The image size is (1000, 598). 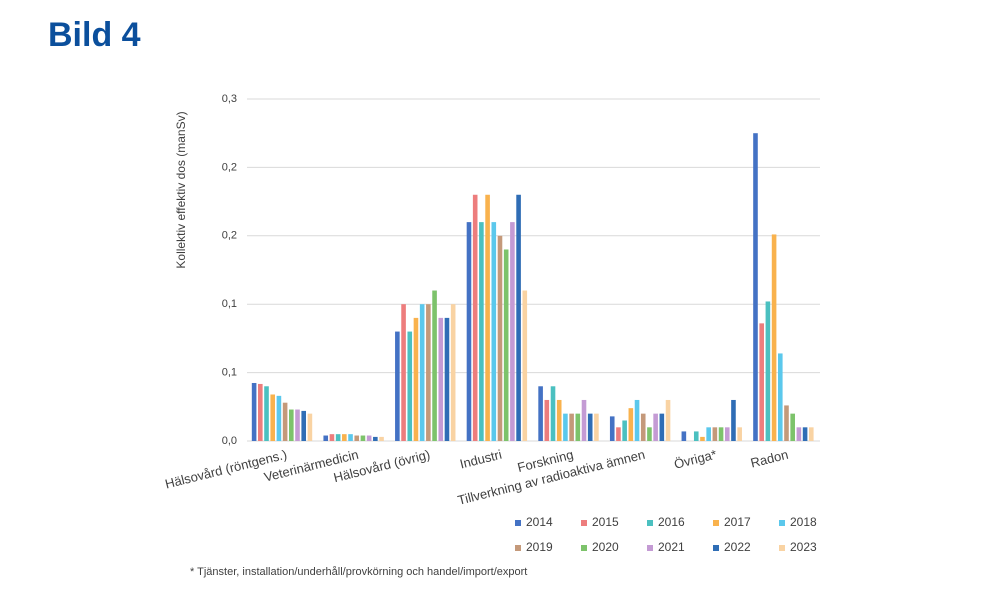 I want to click on x-tick-label: Industri, so click(x=480, y=459).